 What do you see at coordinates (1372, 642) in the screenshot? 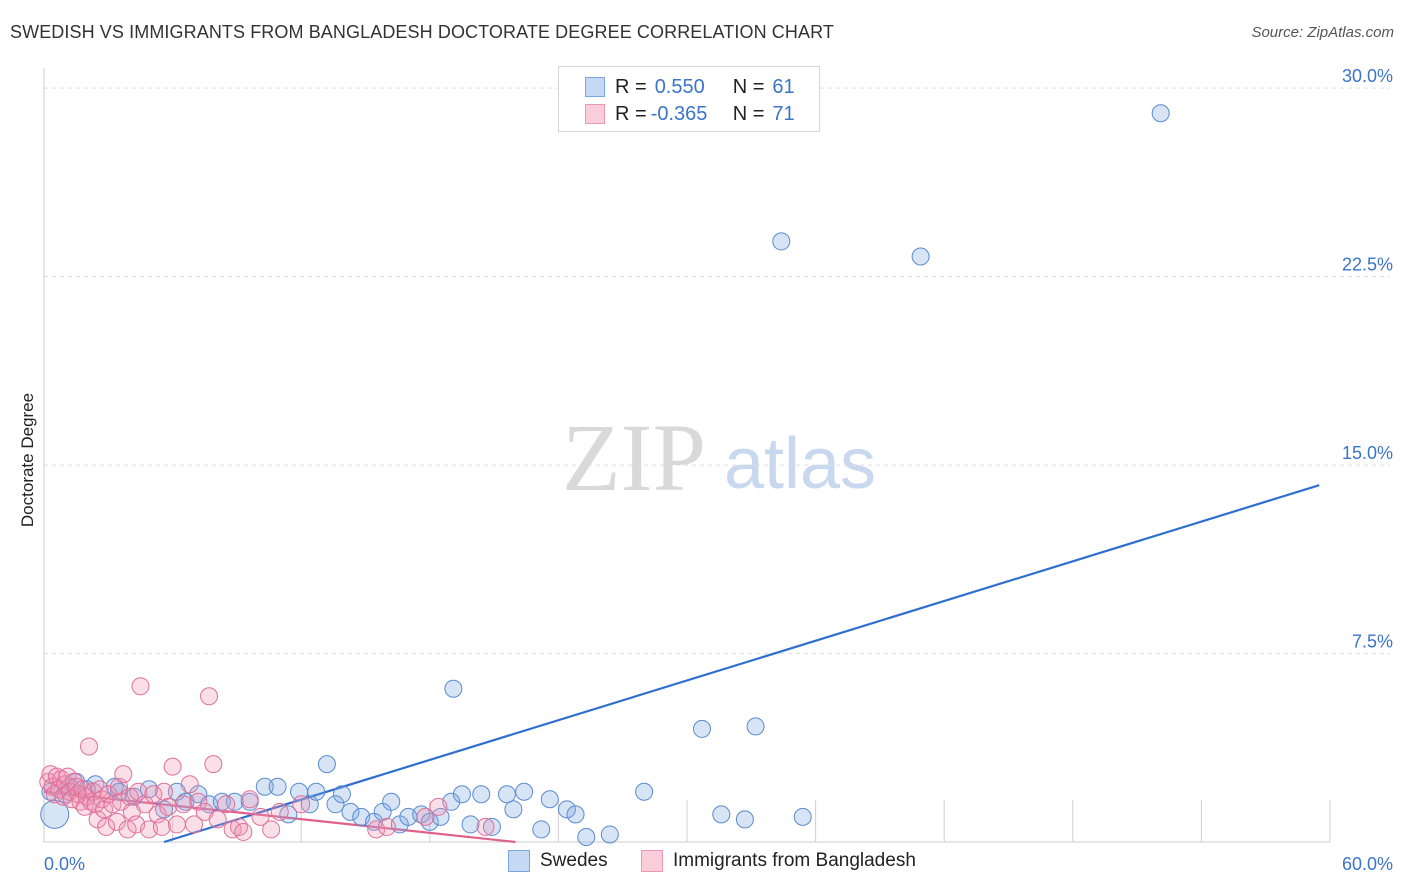
I see `y-tick-label: 7.5%` at bounding box center [1372, 642].